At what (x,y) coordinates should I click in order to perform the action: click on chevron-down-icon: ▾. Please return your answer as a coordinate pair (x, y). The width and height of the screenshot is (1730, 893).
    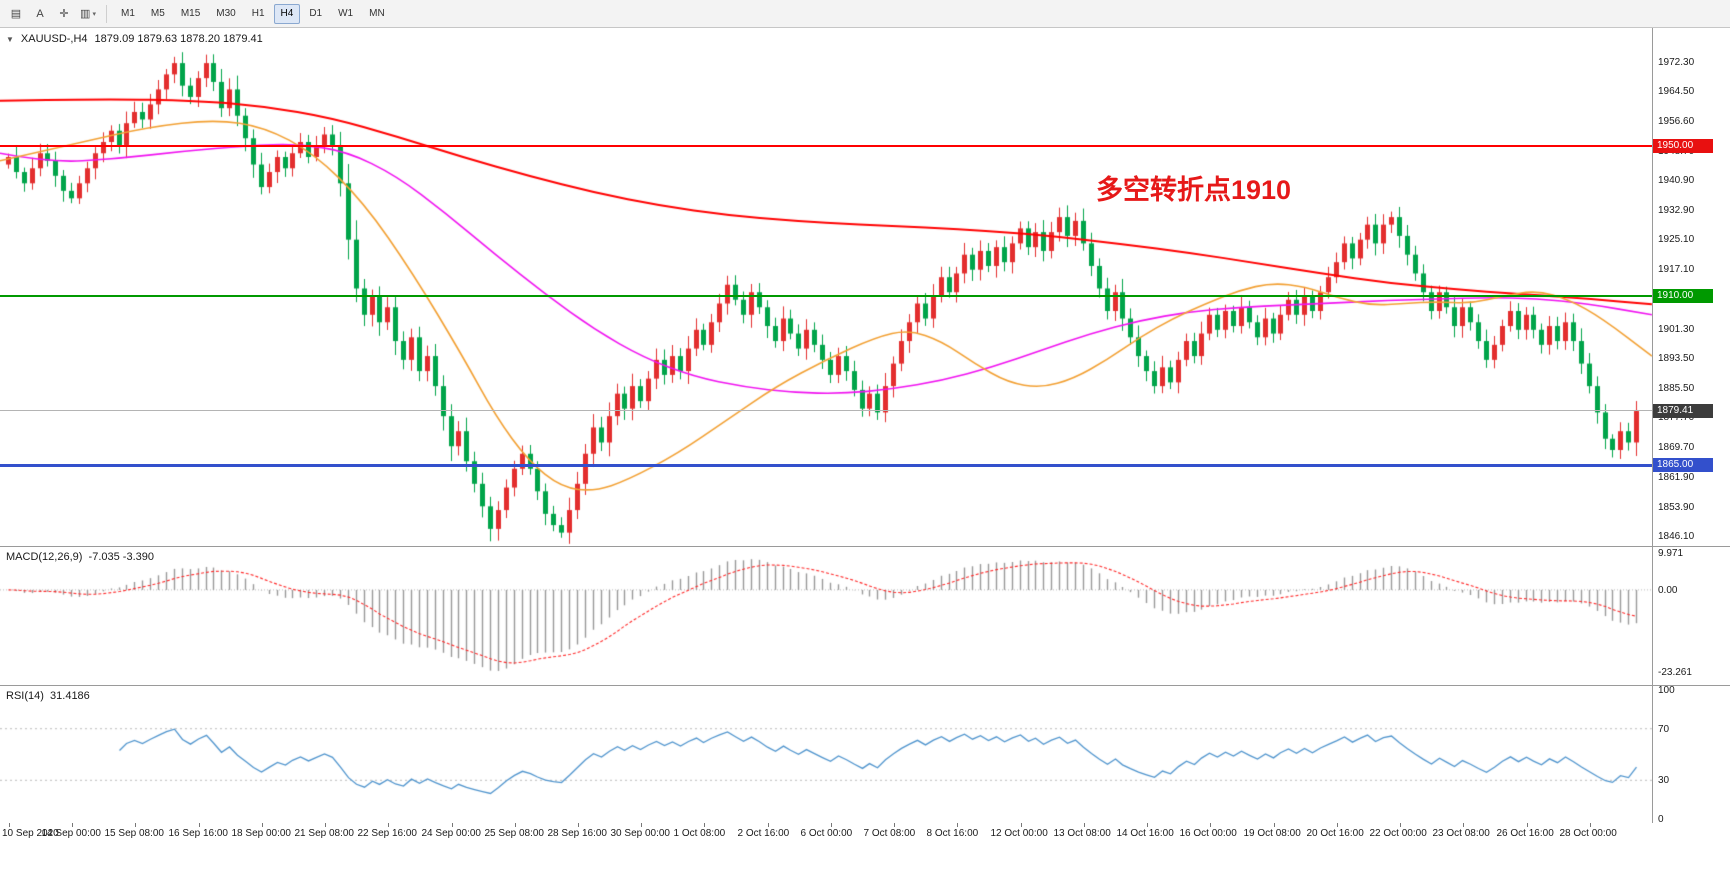
    Looking at the image, I should click on (94, 14).